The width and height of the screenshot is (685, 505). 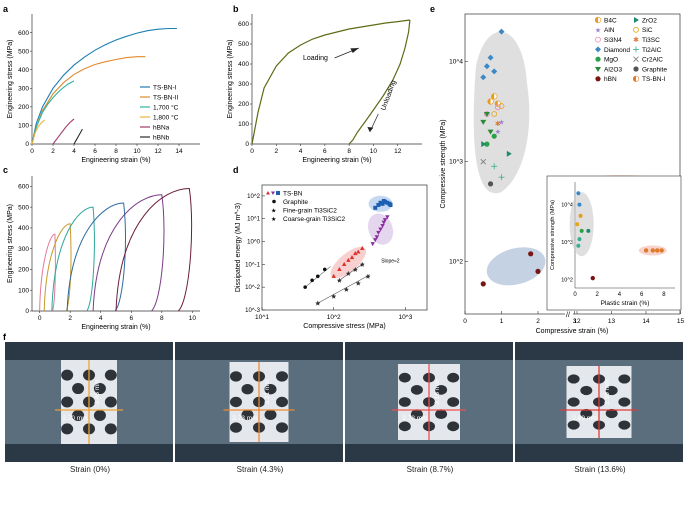 I want to click on y-tick-label: 0, so click(x=247, y=144).